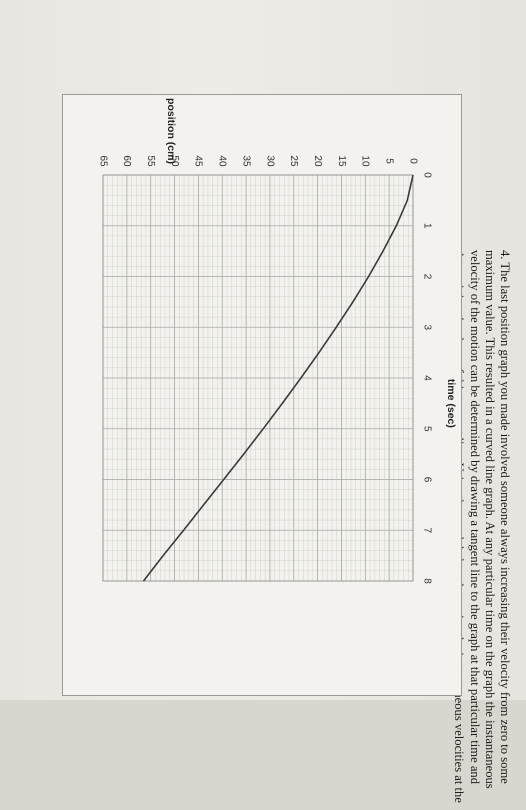 This screenshot has height=810, width=526. I want to click on x-tick-label: 1, so click(426, 226).